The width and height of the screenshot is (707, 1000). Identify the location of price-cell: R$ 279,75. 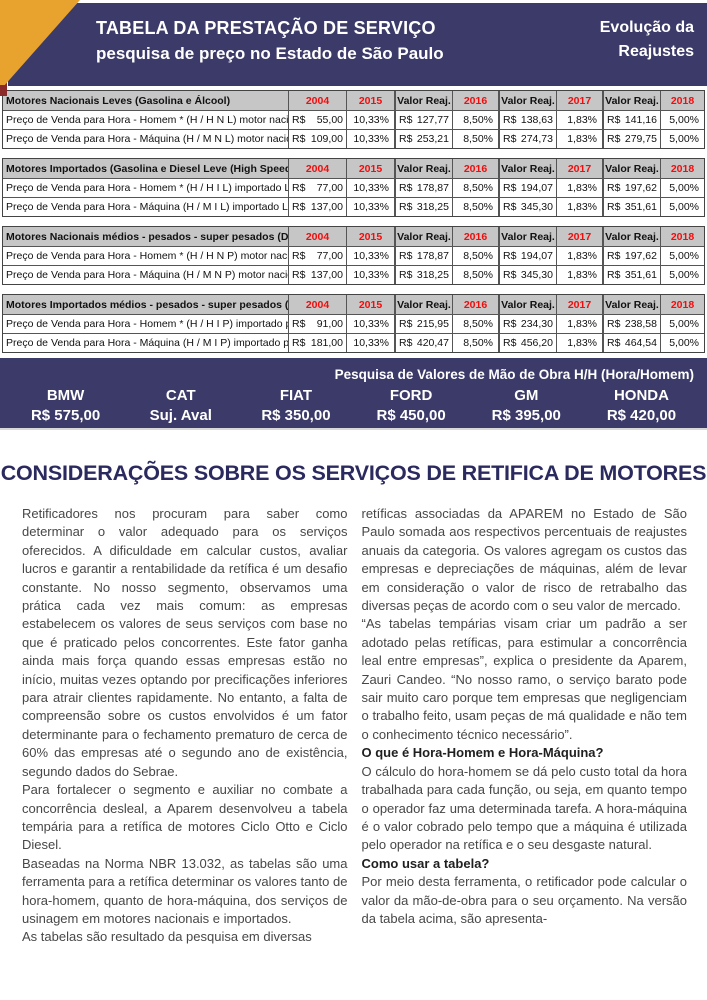
(631, 139).